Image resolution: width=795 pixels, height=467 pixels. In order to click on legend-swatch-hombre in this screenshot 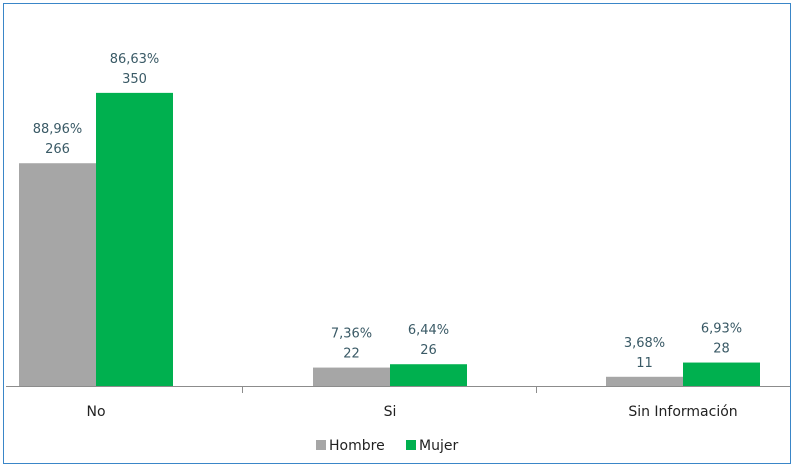, I will do `click(321, 445)`.